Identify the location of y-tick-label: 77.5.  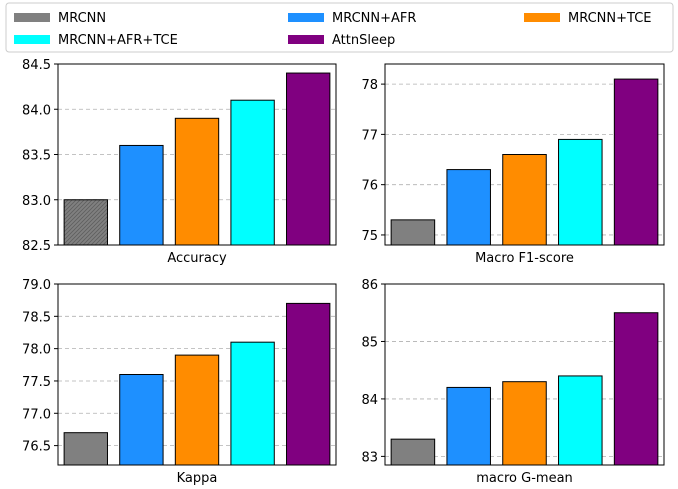
(36, 382).